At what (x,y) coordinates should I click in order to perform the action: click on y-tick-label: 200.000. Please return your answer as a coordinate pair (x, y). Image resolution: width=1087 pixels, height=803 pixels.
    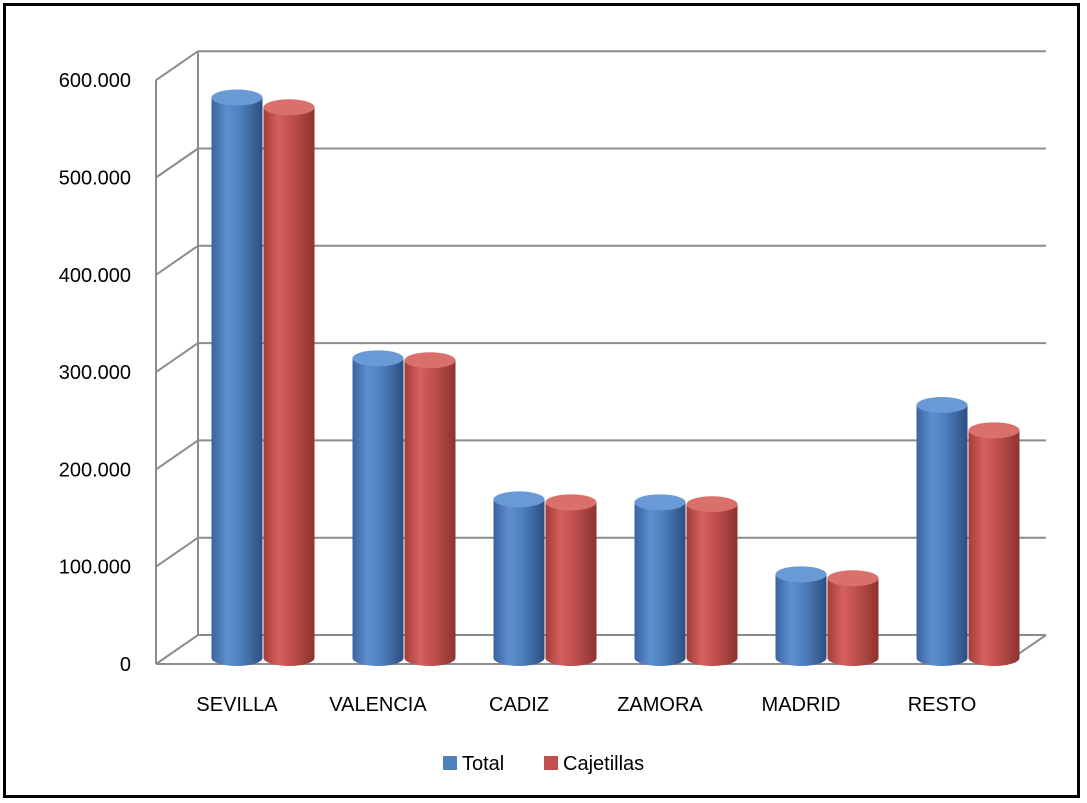
    Looking at the image, I should click on (95, 470).